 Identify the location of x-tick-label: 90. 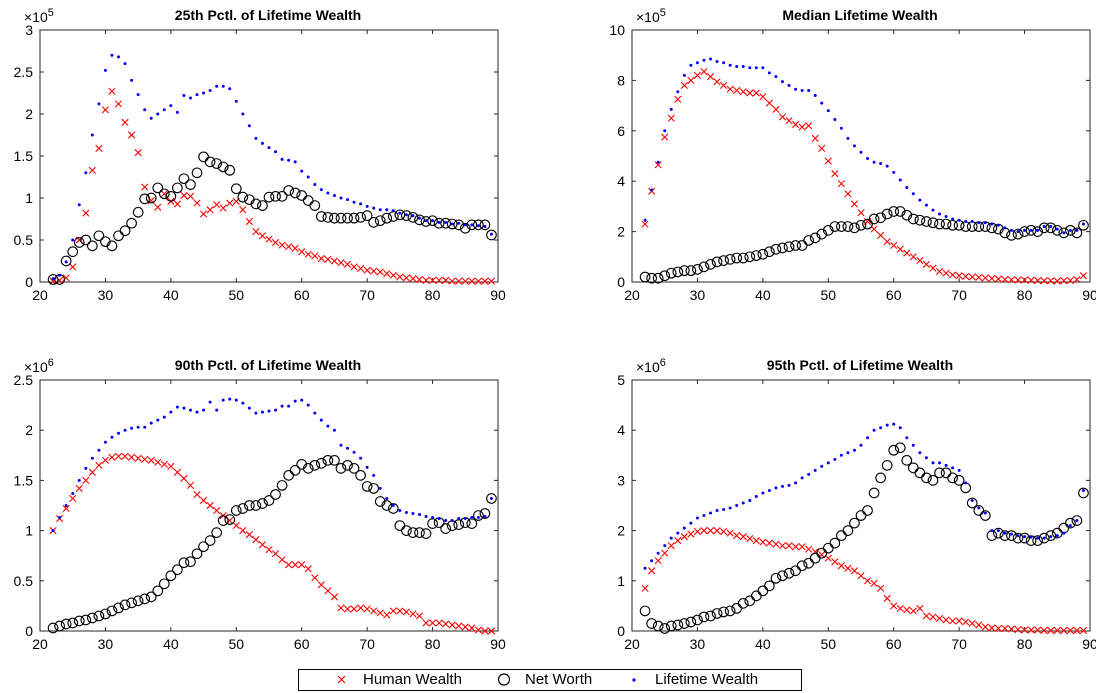
(1089, 295).